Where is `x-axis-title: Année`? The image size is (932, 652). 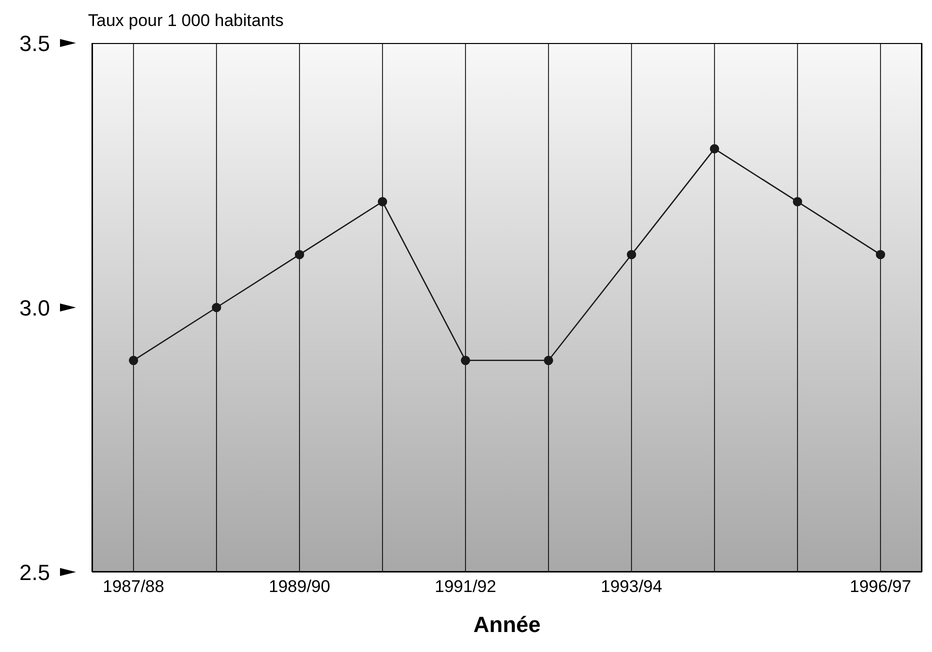
x-axis-title: Année is located at coordinates (507, 624).